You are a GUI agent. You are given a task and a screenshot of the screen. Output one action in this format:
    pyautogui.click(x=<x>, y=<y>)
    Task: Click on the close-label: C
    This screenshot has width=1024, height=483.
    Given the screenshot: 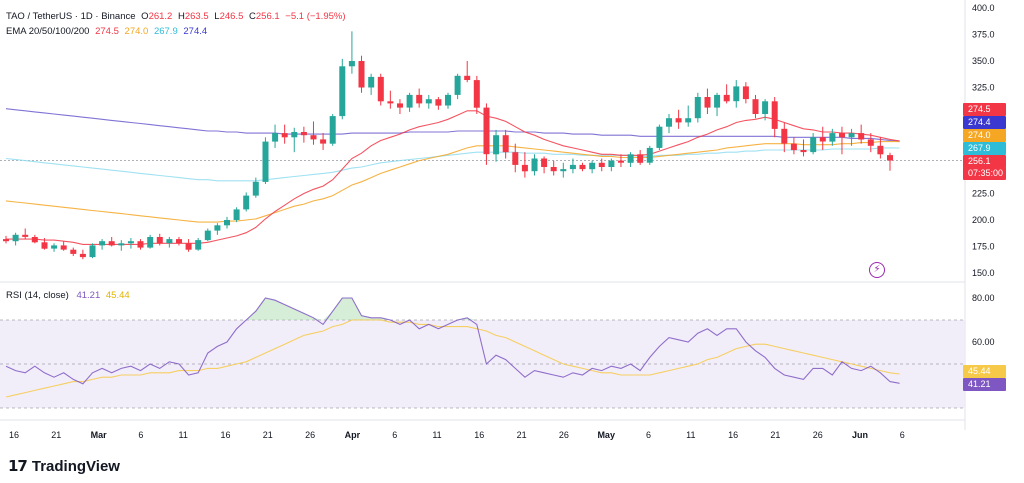 What is the action you would take?
    pyautogui.click(x=252, y=16)
    